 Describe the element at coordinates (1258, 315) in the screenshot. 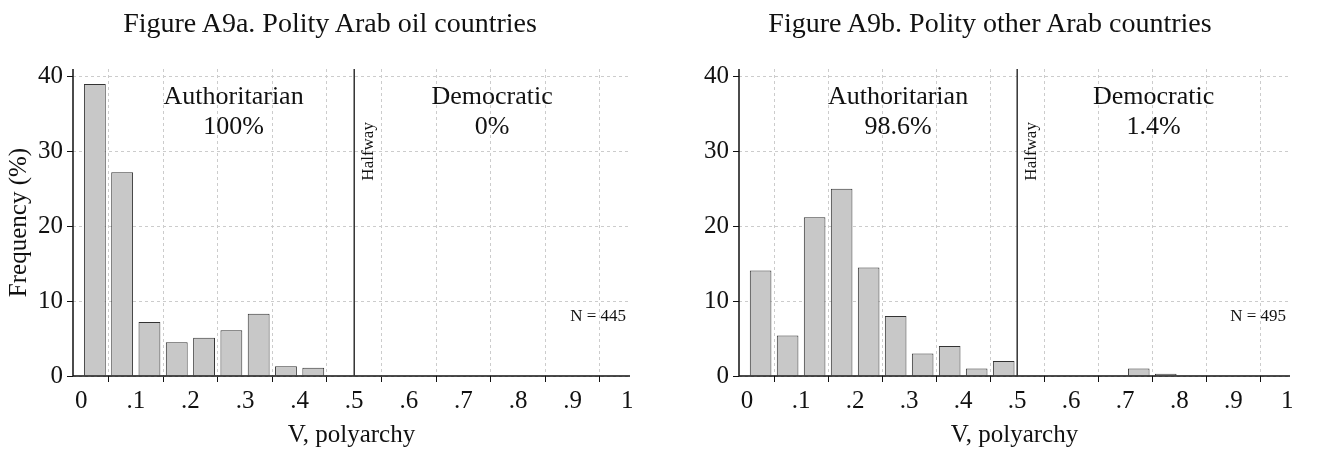

I see `annotation: N = 495` at that location.